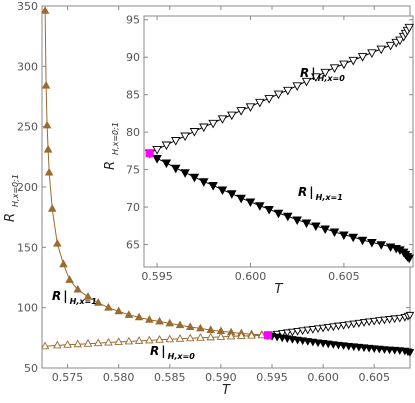 The image size is (415, 403). I want to click on annotation-sub: H,x=1, so click(329, 197).